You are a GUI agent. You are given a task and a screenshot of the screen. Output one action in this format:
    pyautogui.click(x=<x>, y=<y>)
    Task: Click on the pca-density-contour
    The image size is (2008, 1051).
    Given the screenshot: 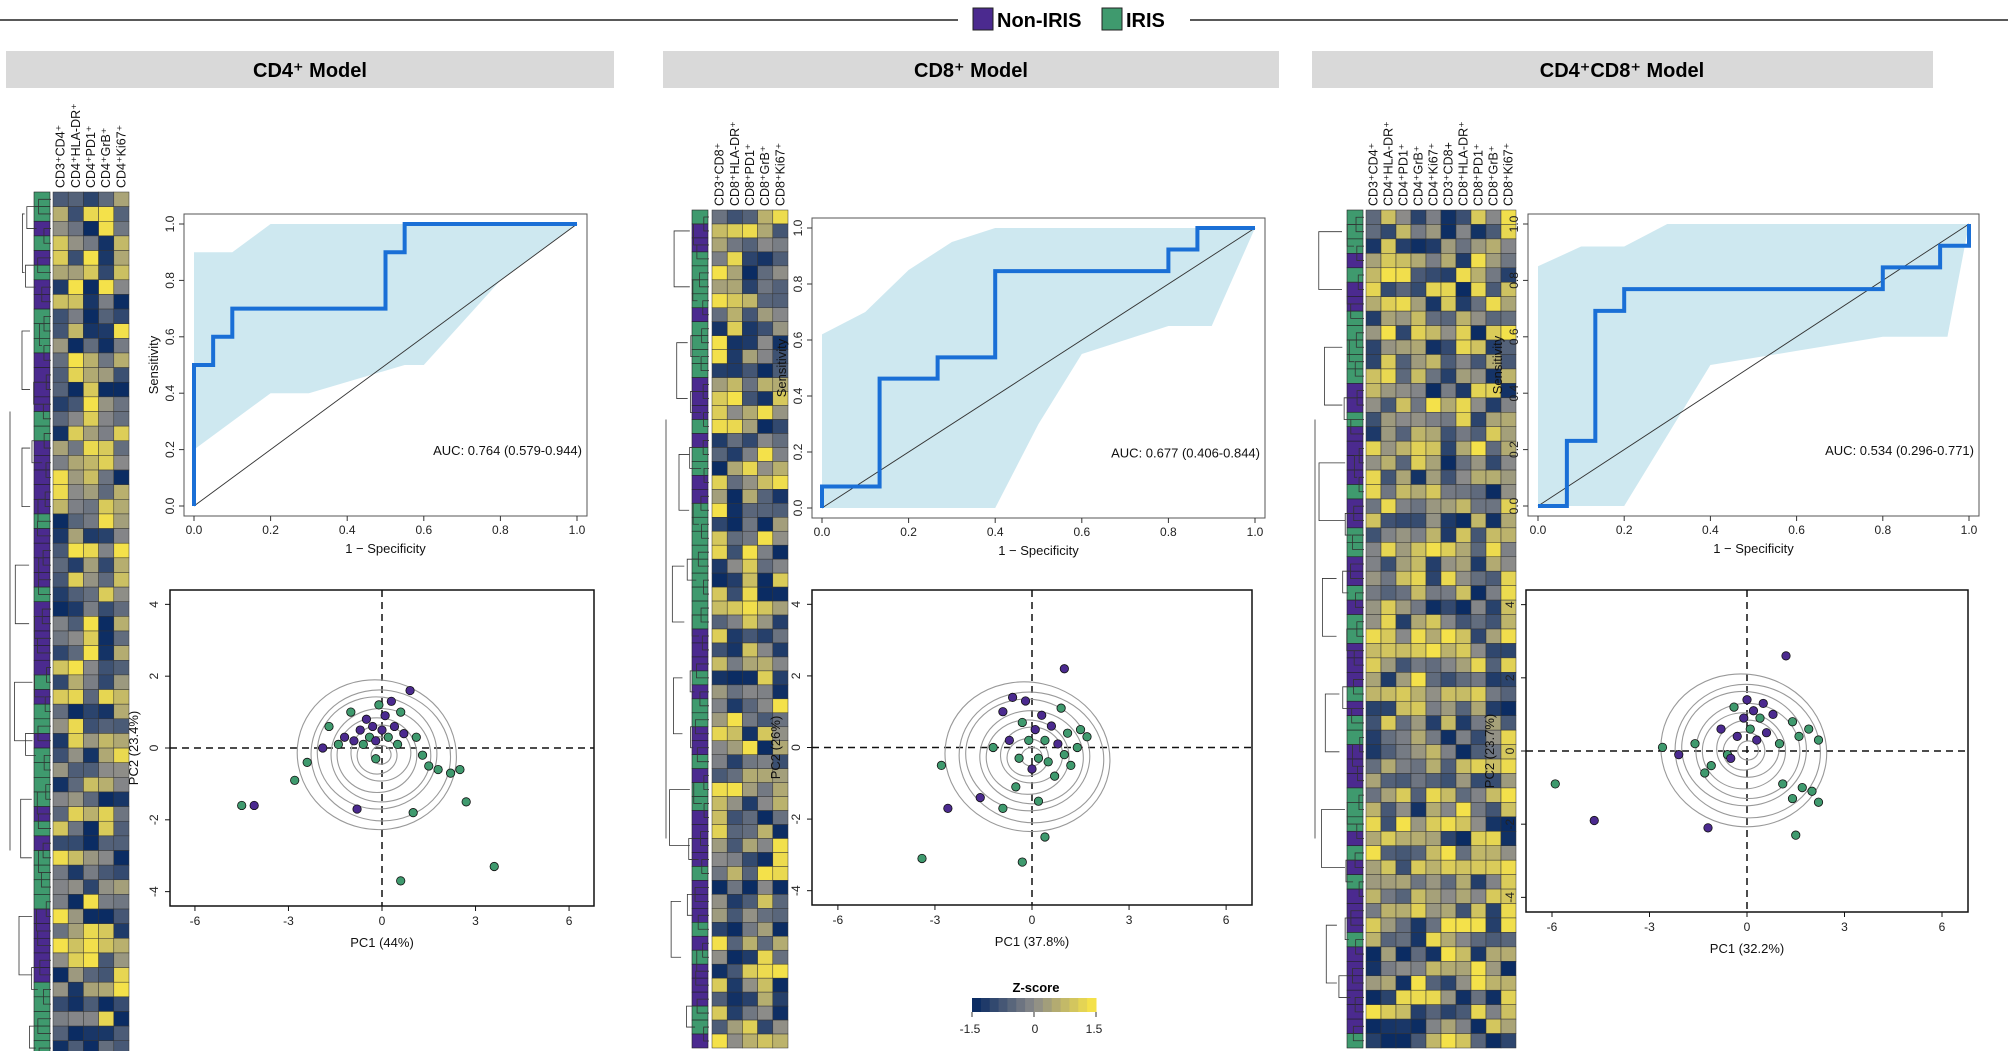 What is the action you would take?
    pyautogui.click(x=1747, y=751)
    